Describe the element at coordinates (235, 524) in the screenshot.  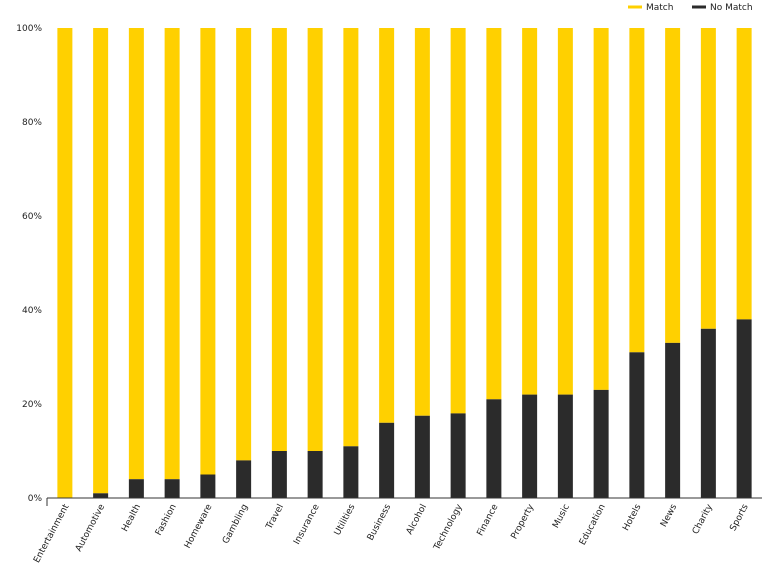
I see `x-category-label: Gambling` at that location.